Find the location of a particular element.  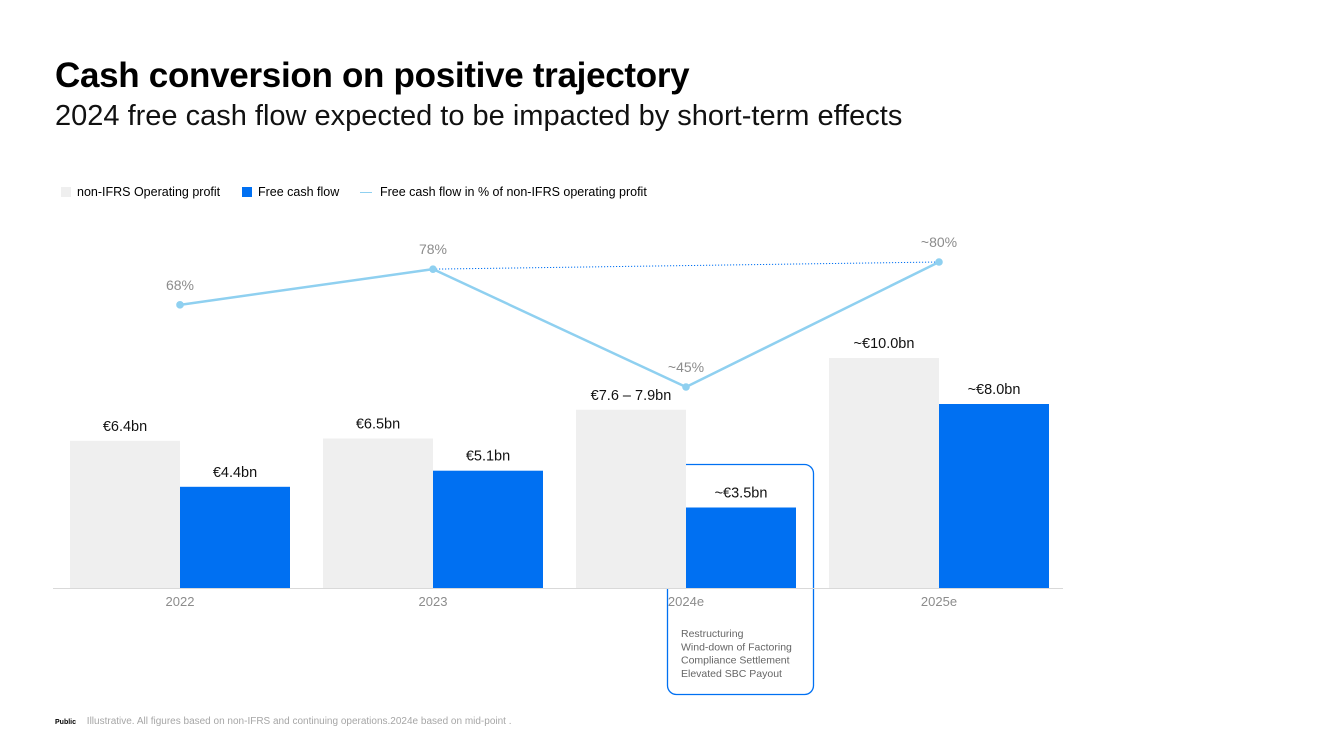

legend-label-free-cash-flow: Free cash flow is located at coordinates (299, 192).